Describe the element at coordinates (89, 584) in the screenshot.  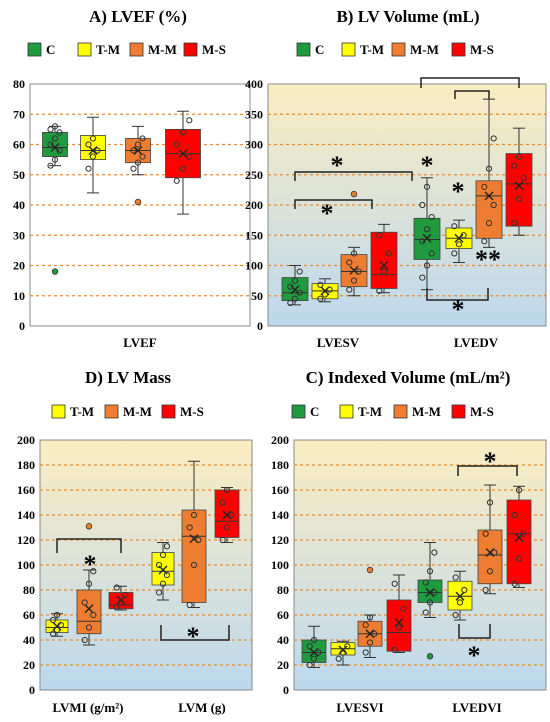
I see `box-m-m-lvmigm` at that location.